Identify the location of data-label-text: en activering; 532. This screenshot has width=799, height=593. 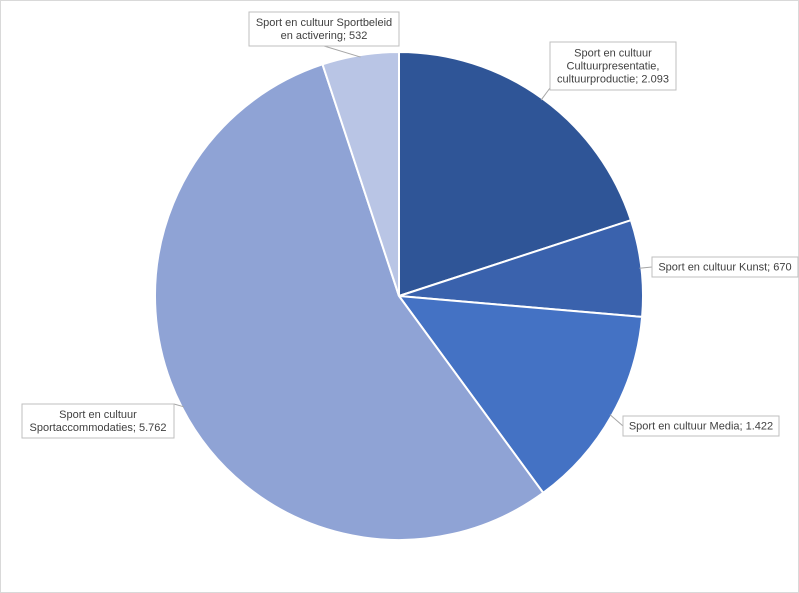
(324, 36).